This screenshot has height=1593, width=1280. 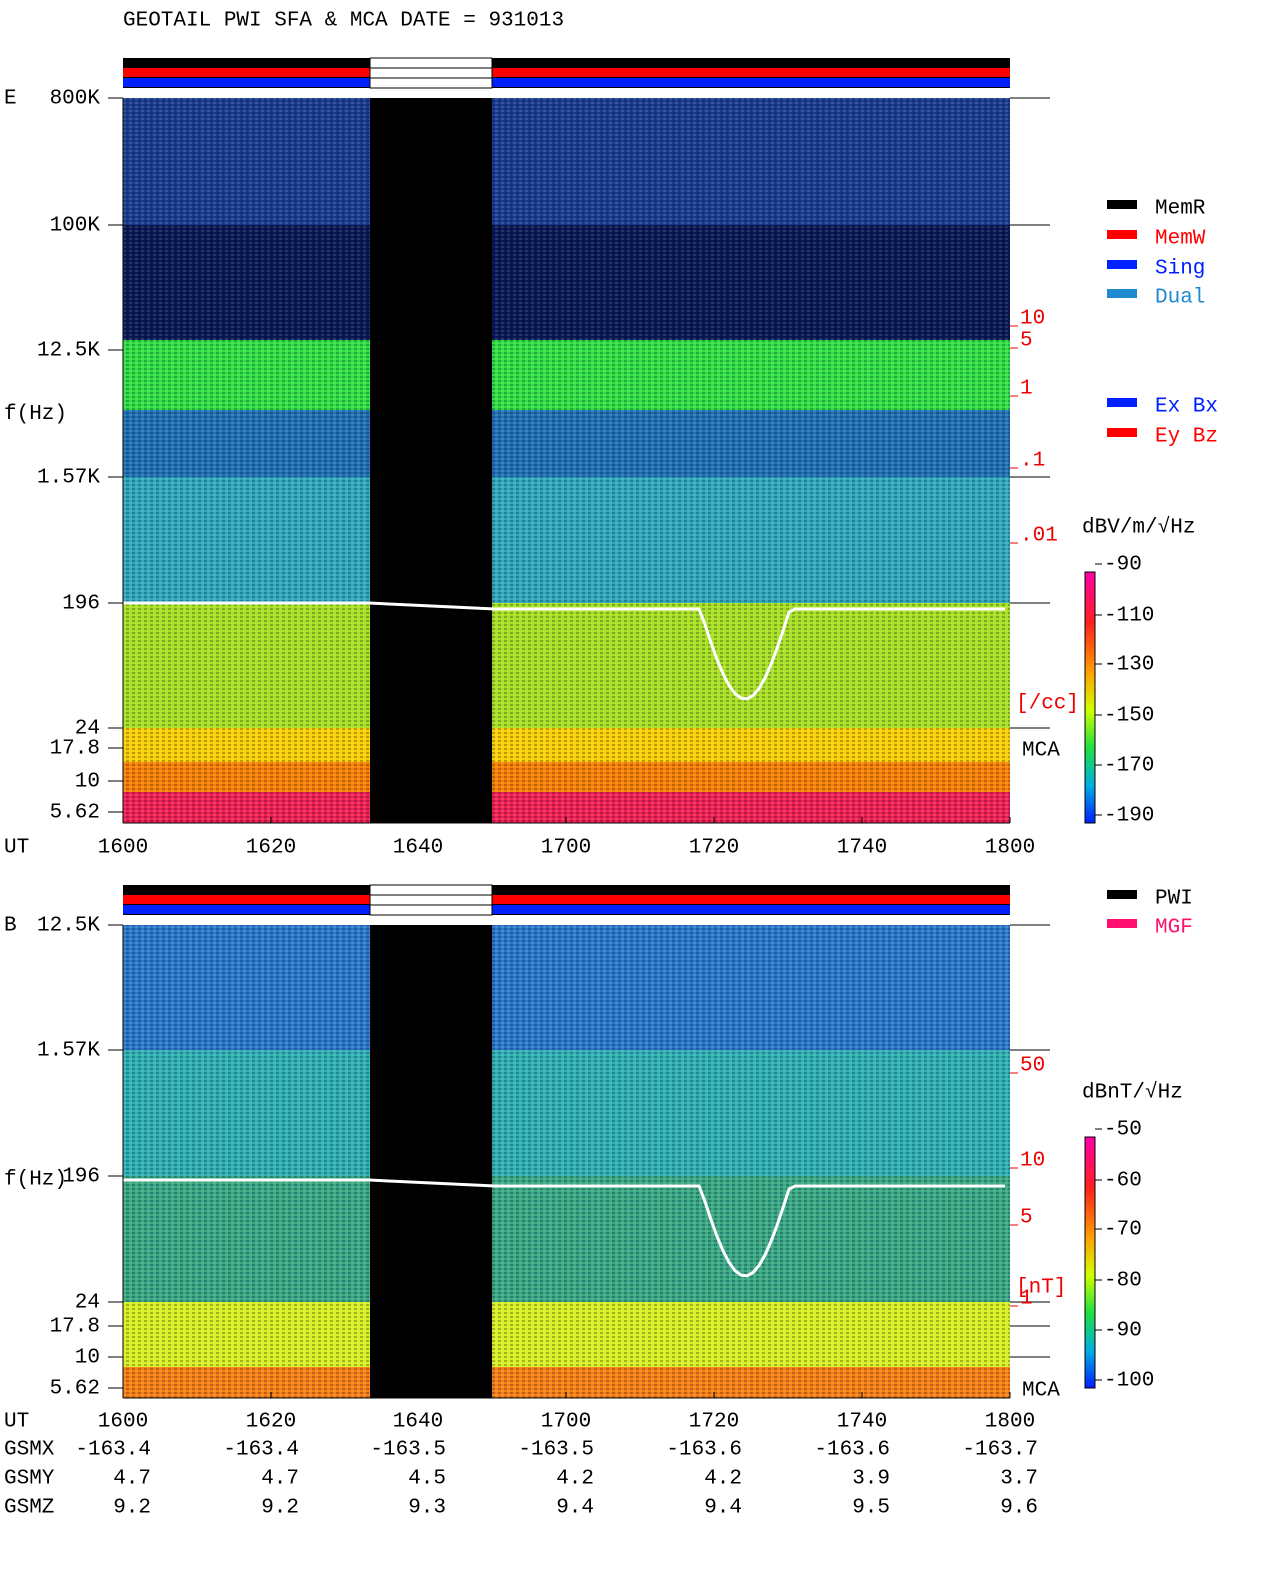 I want to click on ephemeris-value: -163.5, so click(x=556, y=1450).